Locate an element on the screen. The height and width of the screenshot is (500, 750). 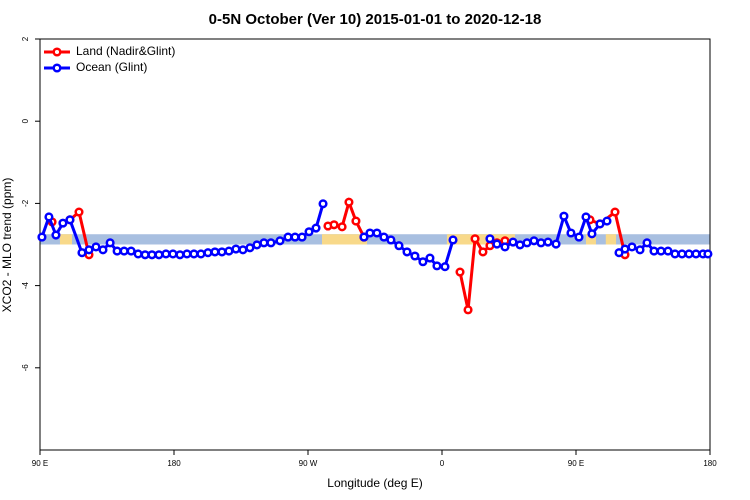
x-tick-label: 0 is located at coordinates (442, 463).